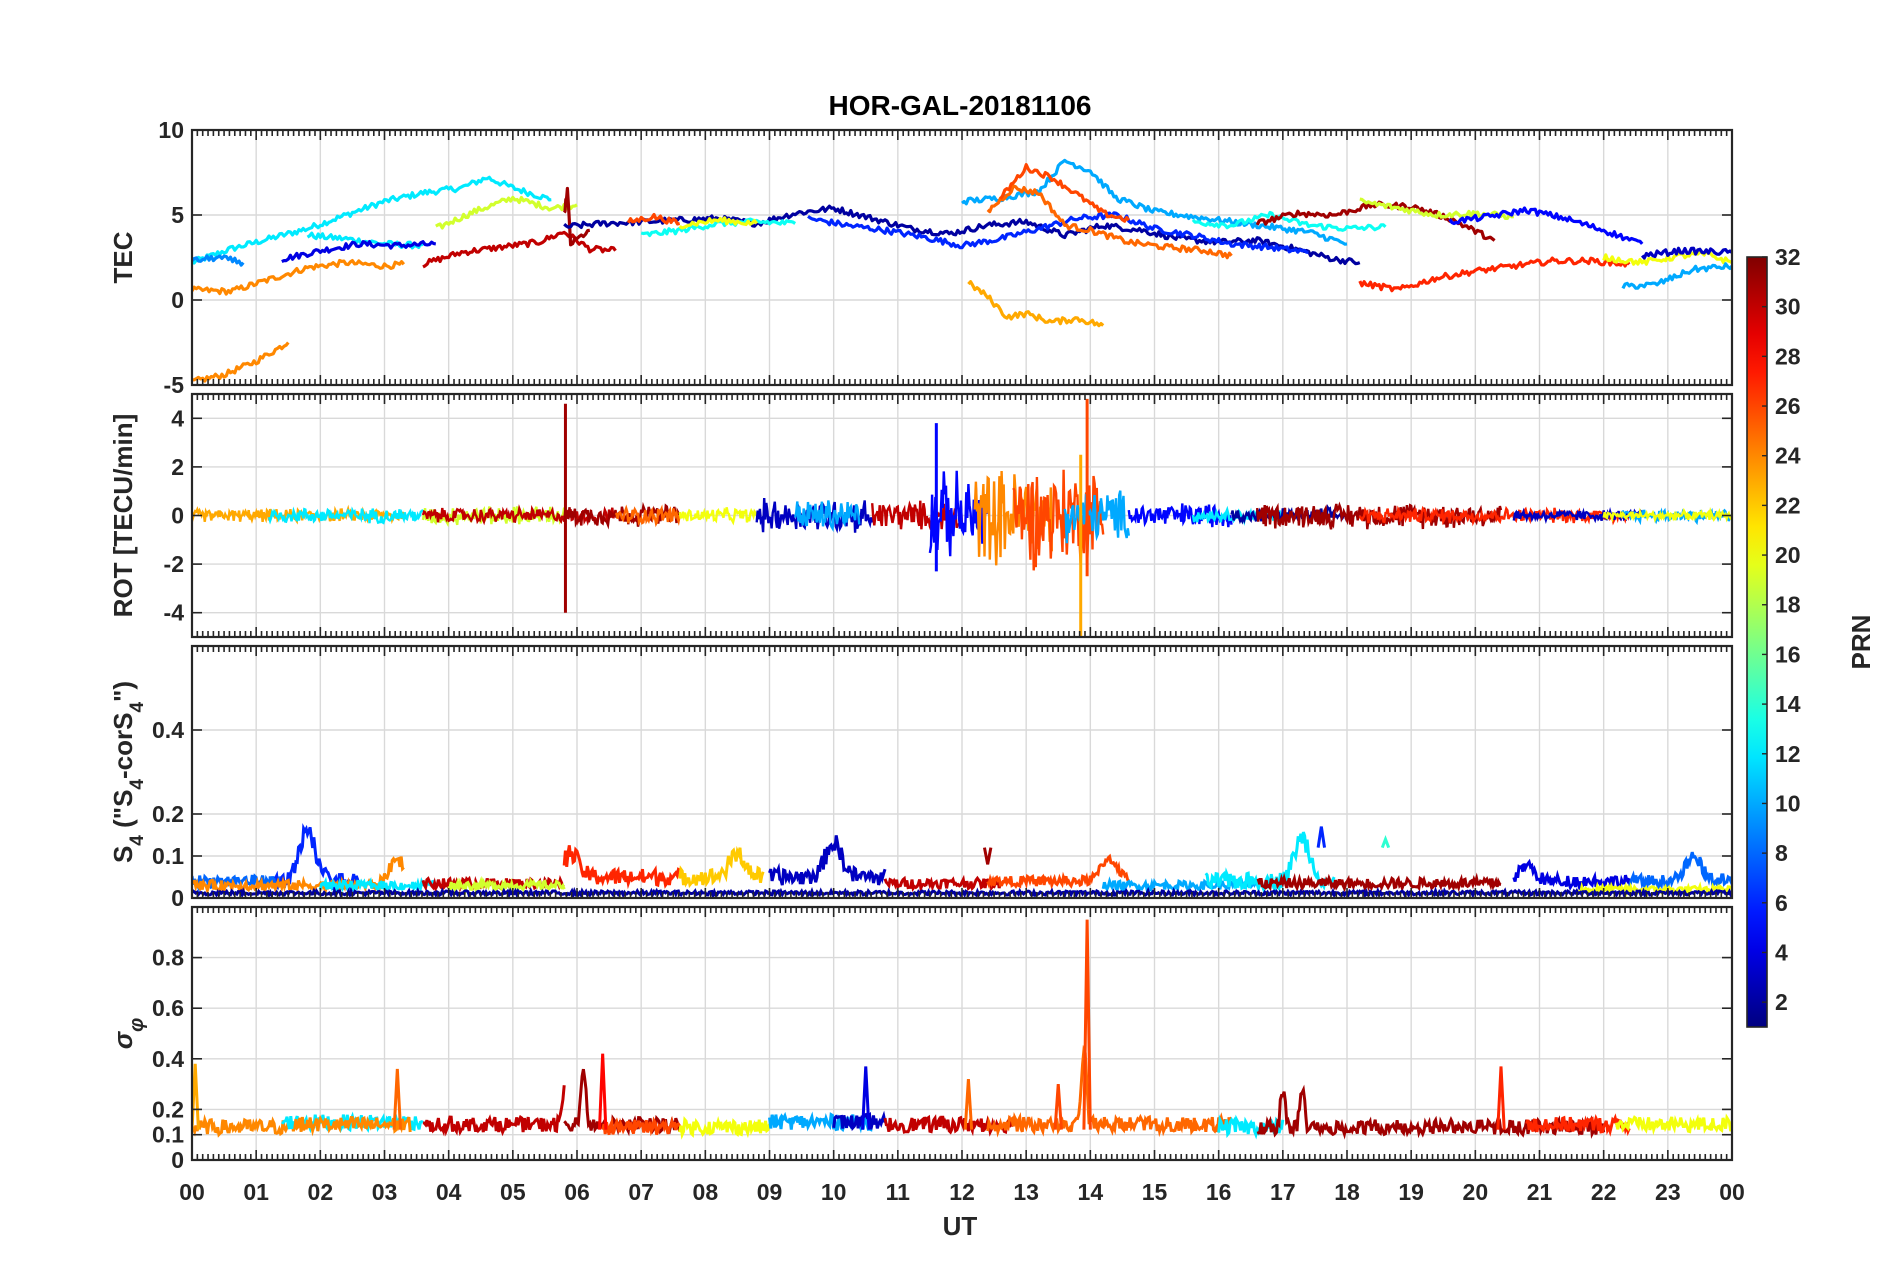 This screenshot has height=1272, width=1902. What do you see at coordinates (321, 1192) in the screenshot?
I see `x-tick-label: 02` at bounding box center [321, 1192].